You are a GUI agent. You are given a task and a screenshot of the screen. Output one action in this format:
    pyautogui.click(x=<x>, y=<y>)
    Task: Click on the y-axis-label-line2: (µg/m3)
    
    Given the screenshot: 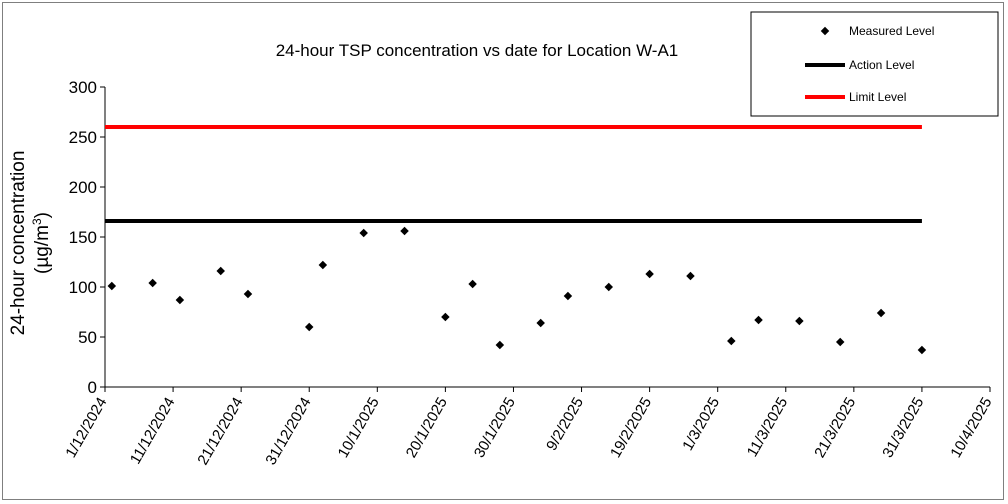 What is the action you would take?
    pyautogui.click(x=41, y=243)
    